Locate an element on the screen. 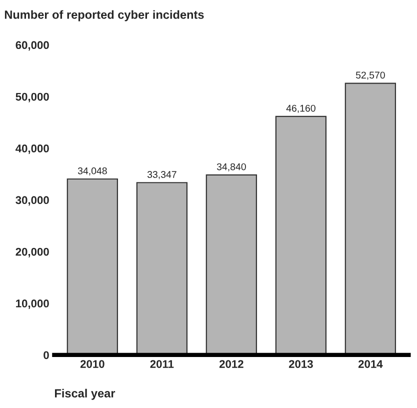 The width and height of the screenshot is (417, 408). y-tick-label: 20,000 is located at coordinates (32, 253).